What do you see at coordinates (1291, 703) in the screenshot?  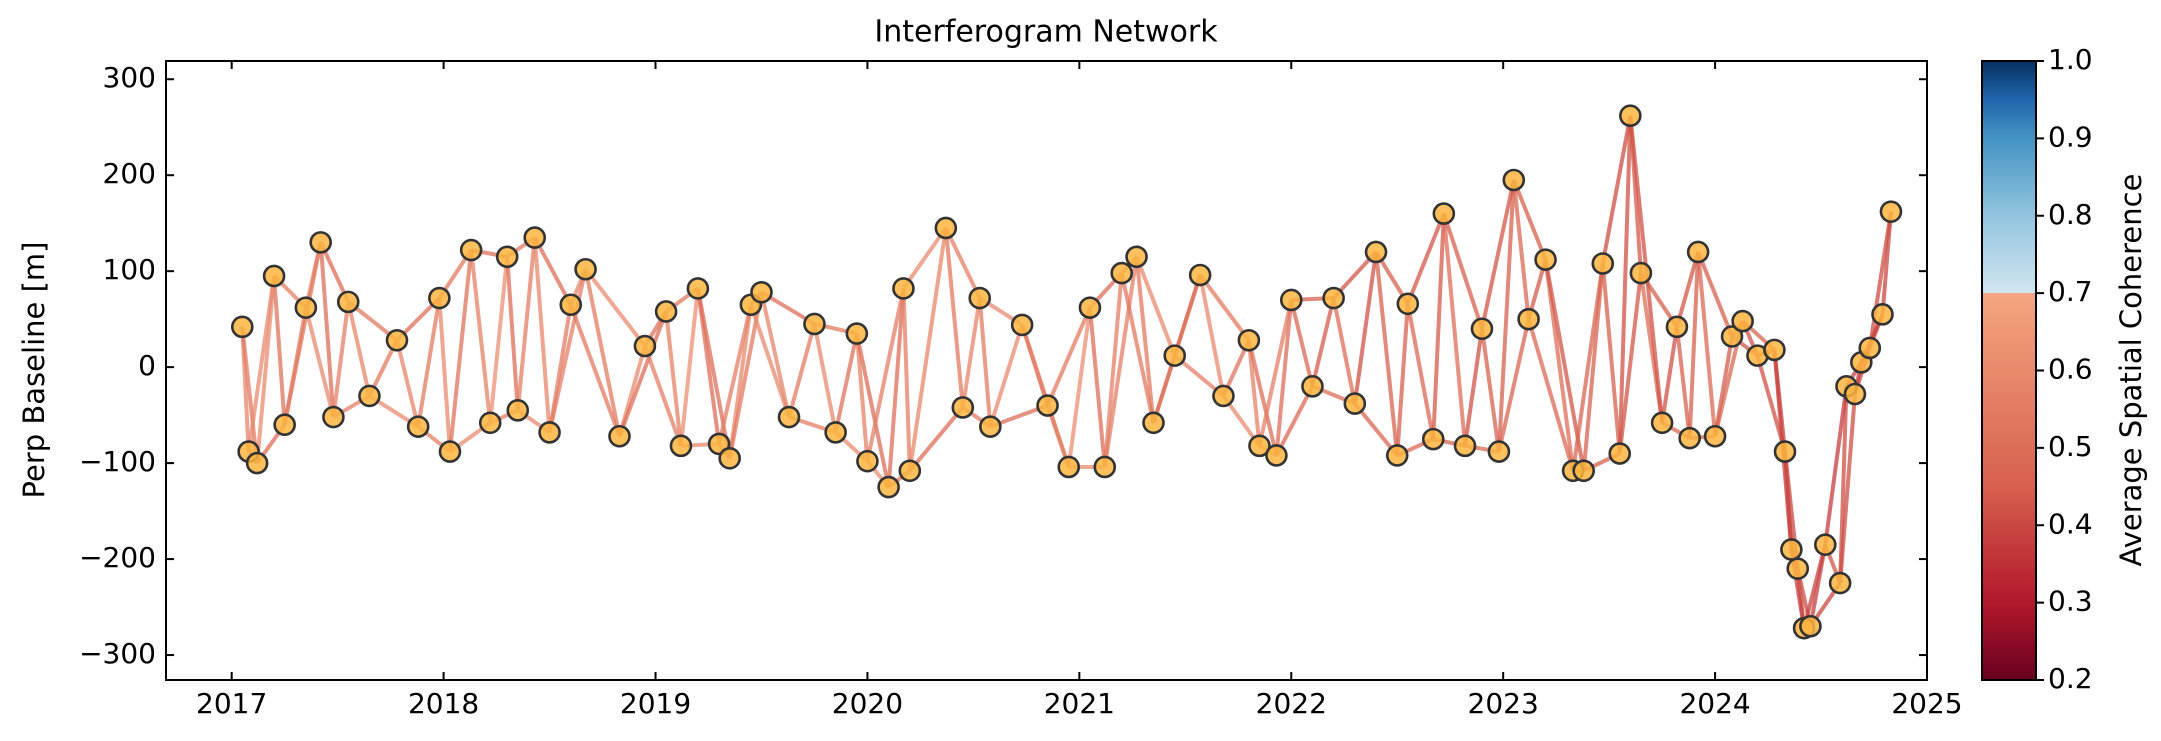 I see `x-tick-label: 2022` at bounding box center [1291, 703].